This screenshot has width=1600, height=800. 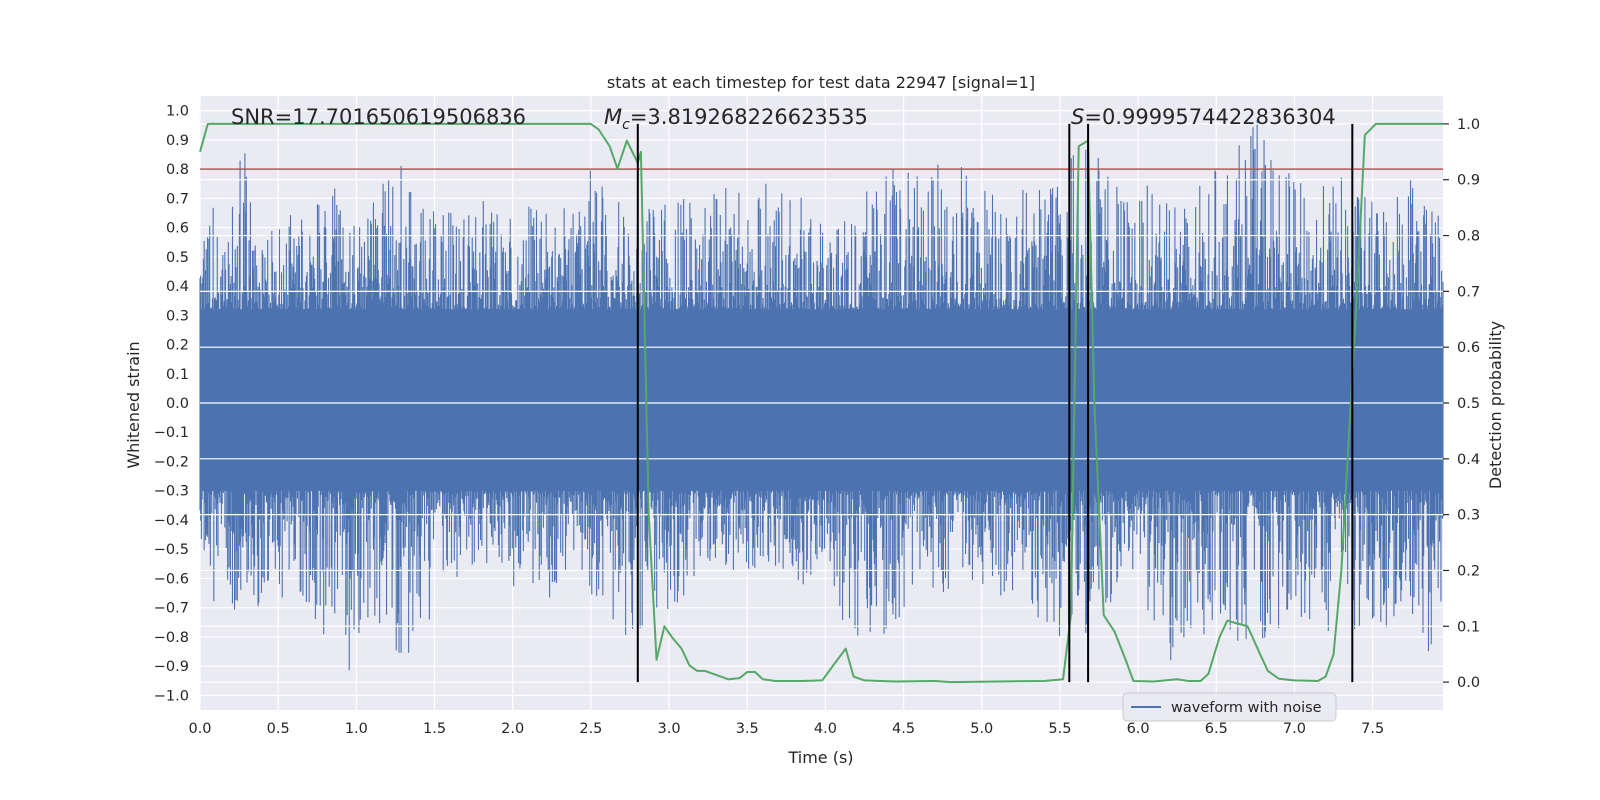 What do you see at coordinates (1468, 516) in the screenshot?
I see `y2-tick-label: 0.3` at bounding box center [1468, 516].